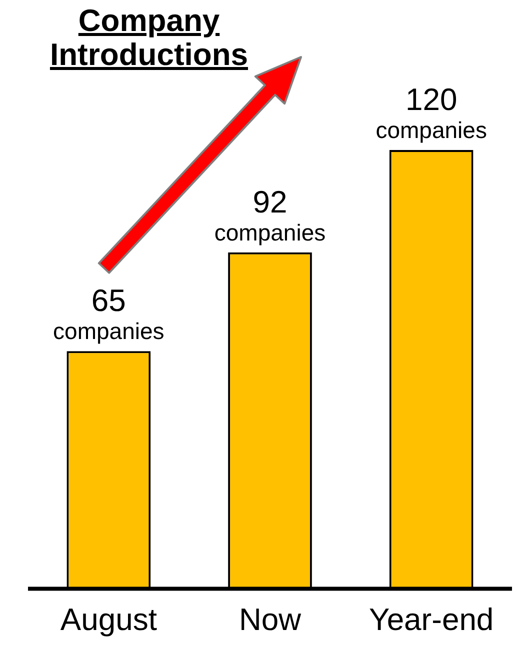 This screenshot has height=662, width=527. Describe the element at coordinates (431, 619) in the screenshot. I see `x-tick-label: Year-end` at that location.